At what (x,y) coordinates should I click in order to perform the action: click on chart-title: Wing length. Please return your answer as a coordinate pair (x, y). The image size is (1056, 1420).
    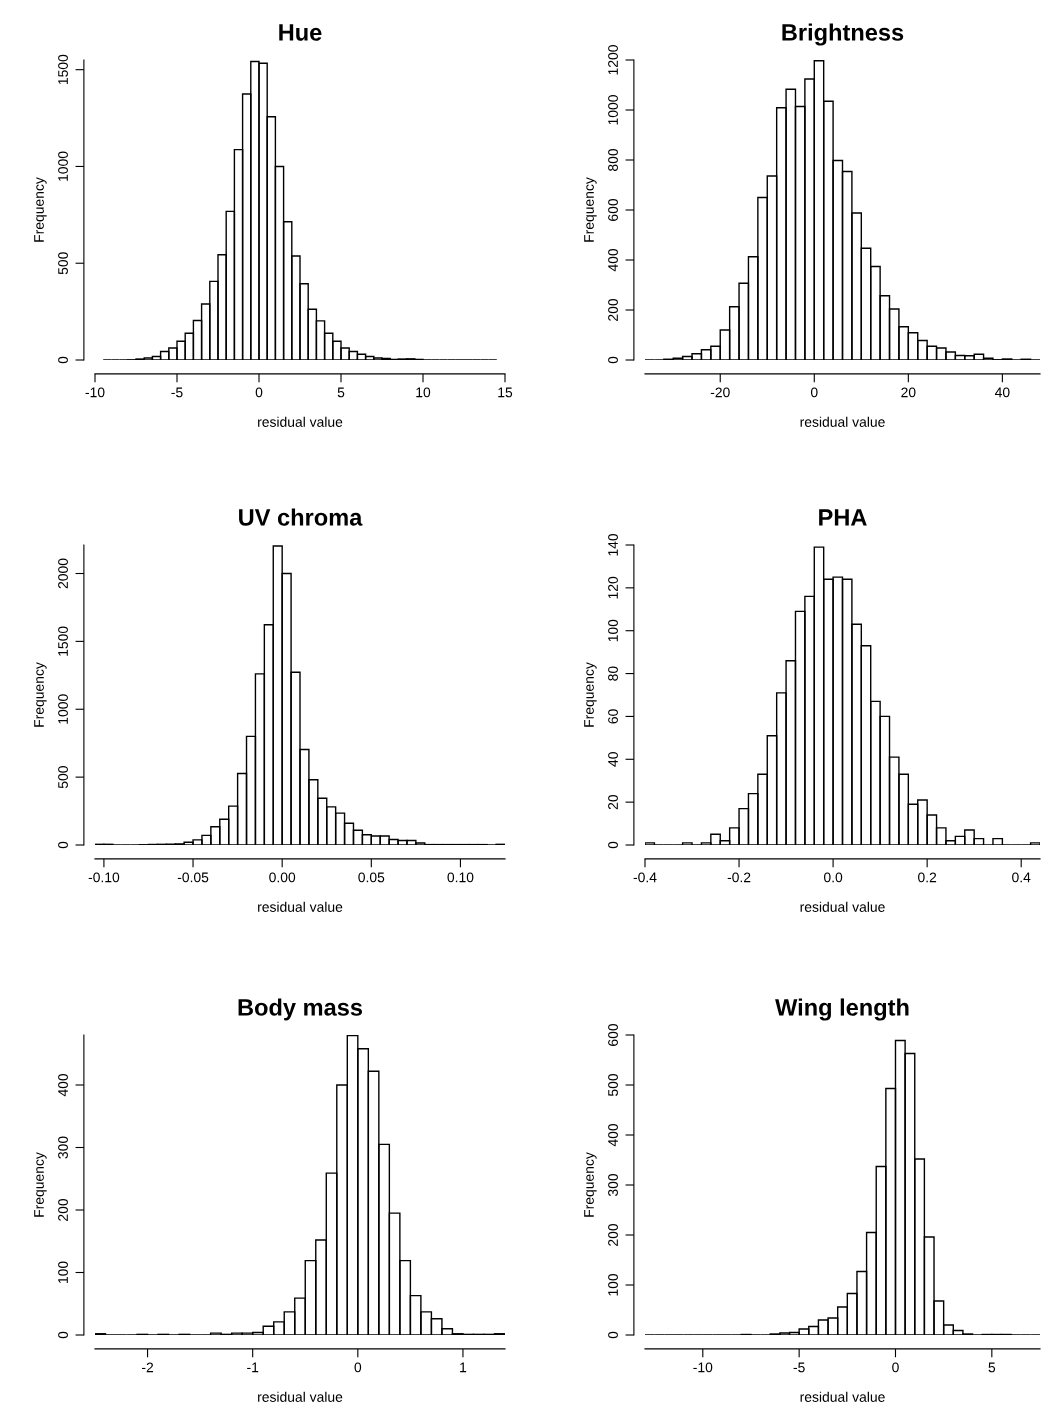
    Looking at the image, I should click on (842, 1009).